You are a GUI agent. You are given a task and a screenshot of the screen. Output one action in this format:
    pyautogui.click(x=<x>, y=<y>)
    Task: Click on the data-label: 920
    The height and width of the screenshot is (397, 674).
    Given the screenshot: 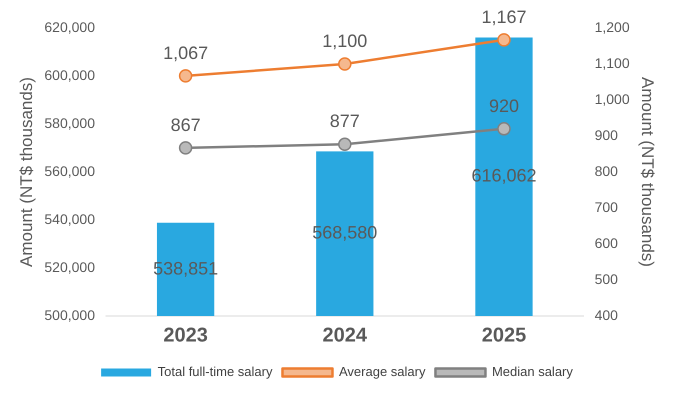 What is the action you would take?
    pyautogui.click(x=503, y=106)
    